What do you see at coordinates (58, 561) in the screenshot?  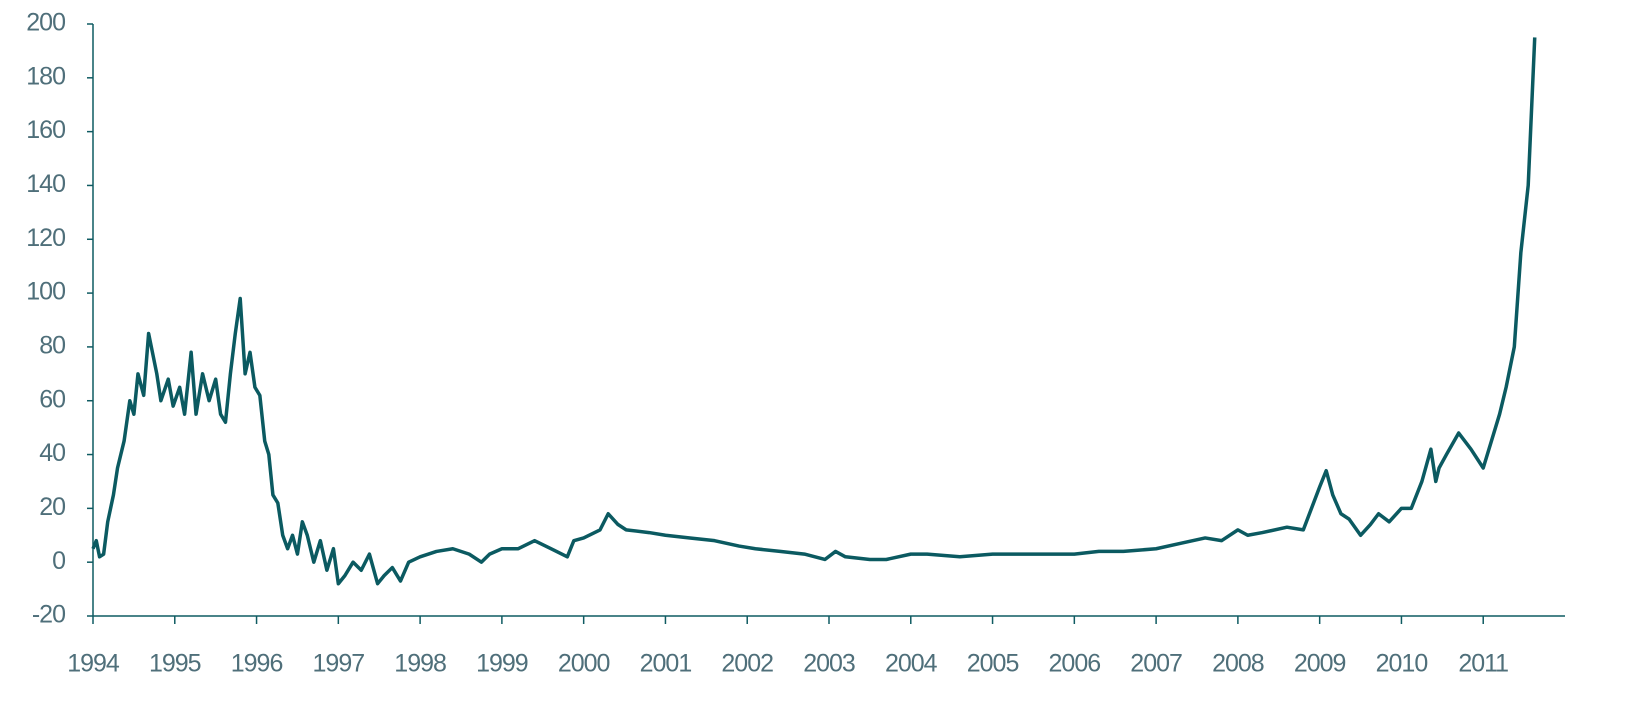 I see `y-tick-label: 0` at bounding box center [58, 561].